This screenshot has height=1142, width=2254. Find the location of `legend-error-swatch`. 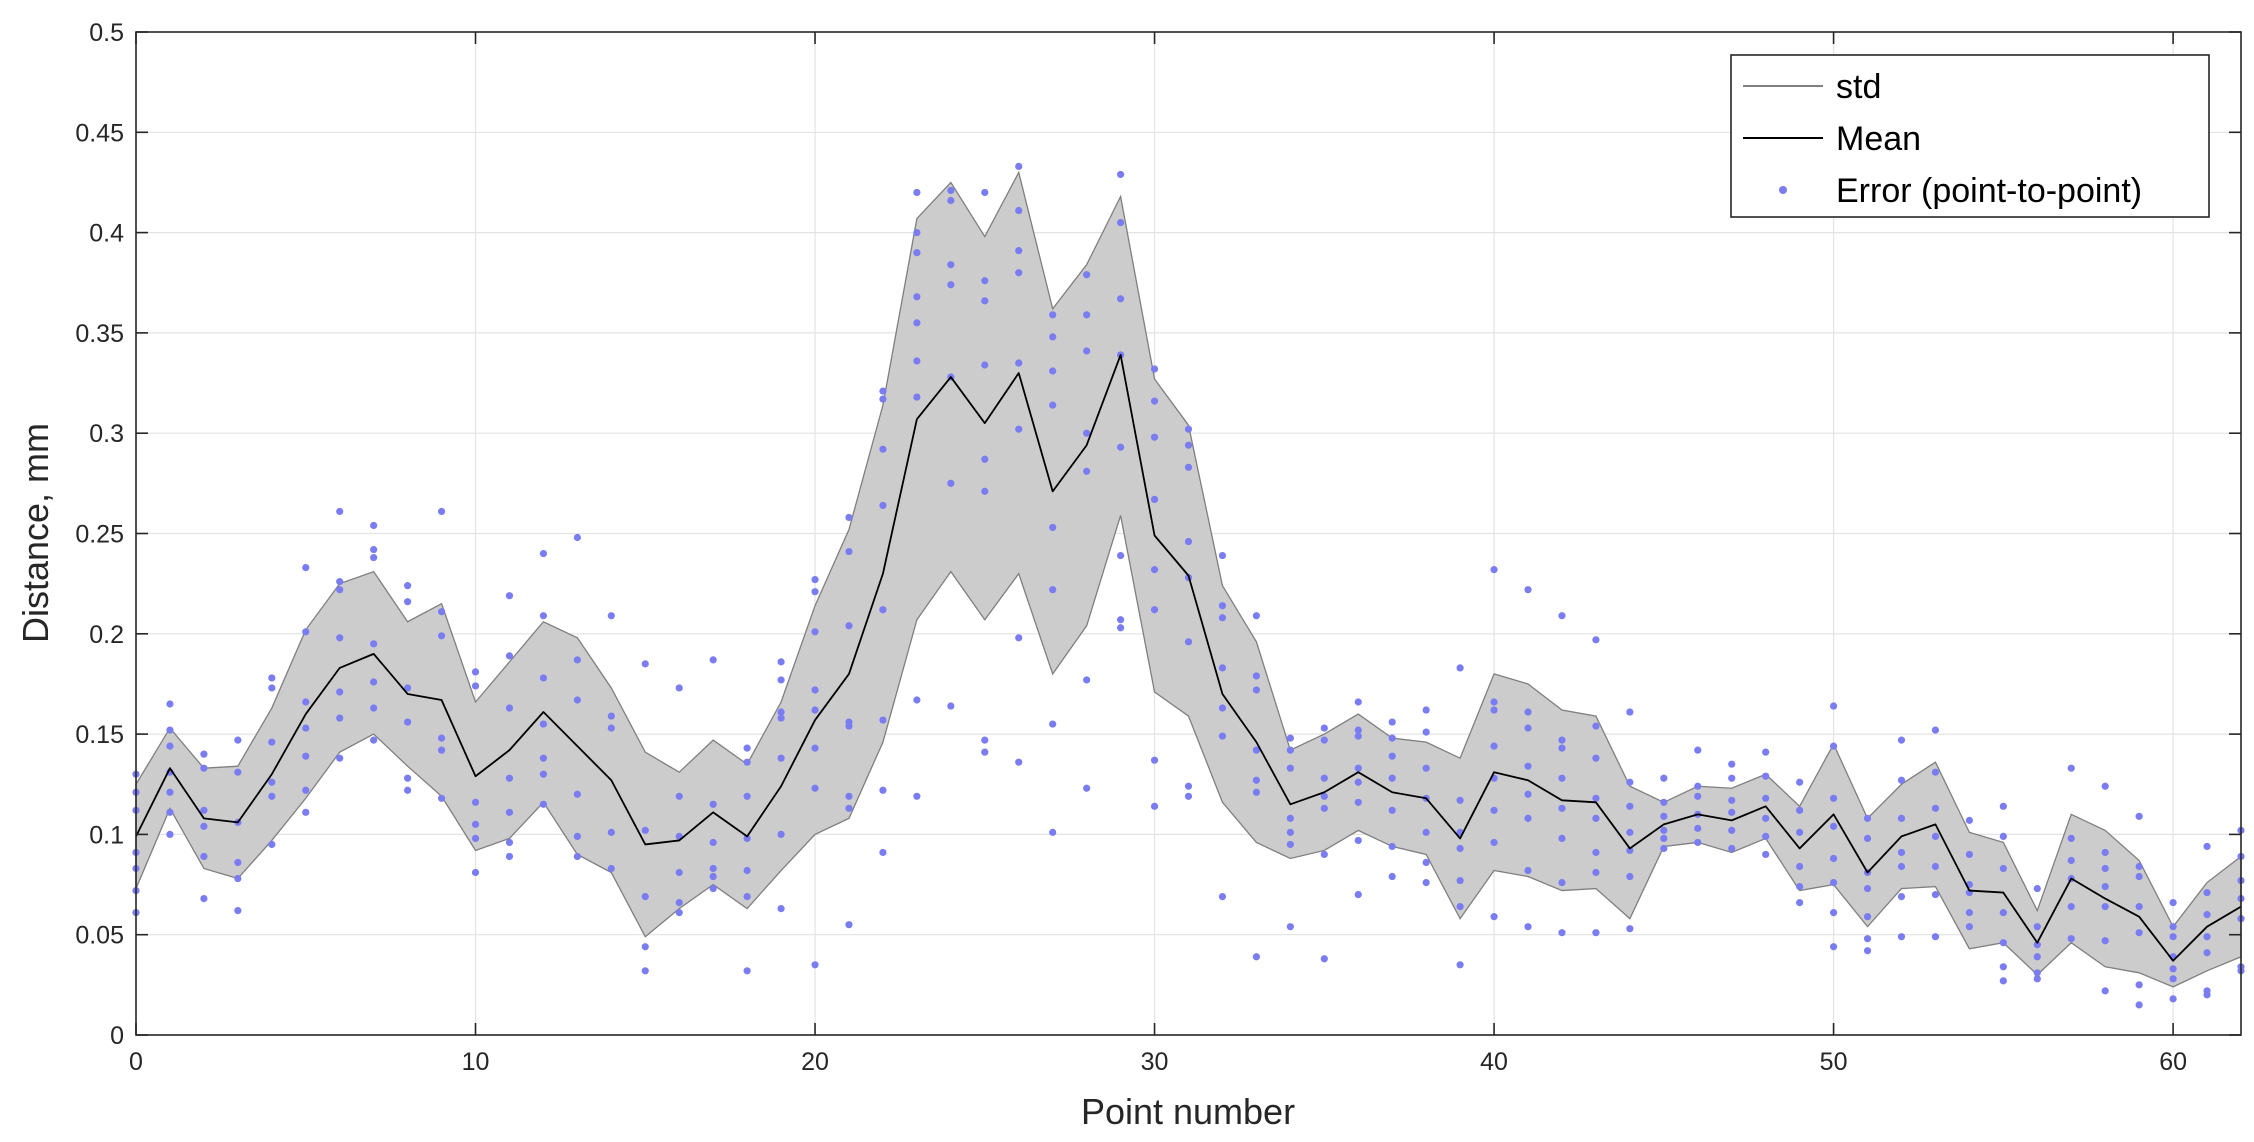

legend-error-swatch is located at coordinates (1783, 190).